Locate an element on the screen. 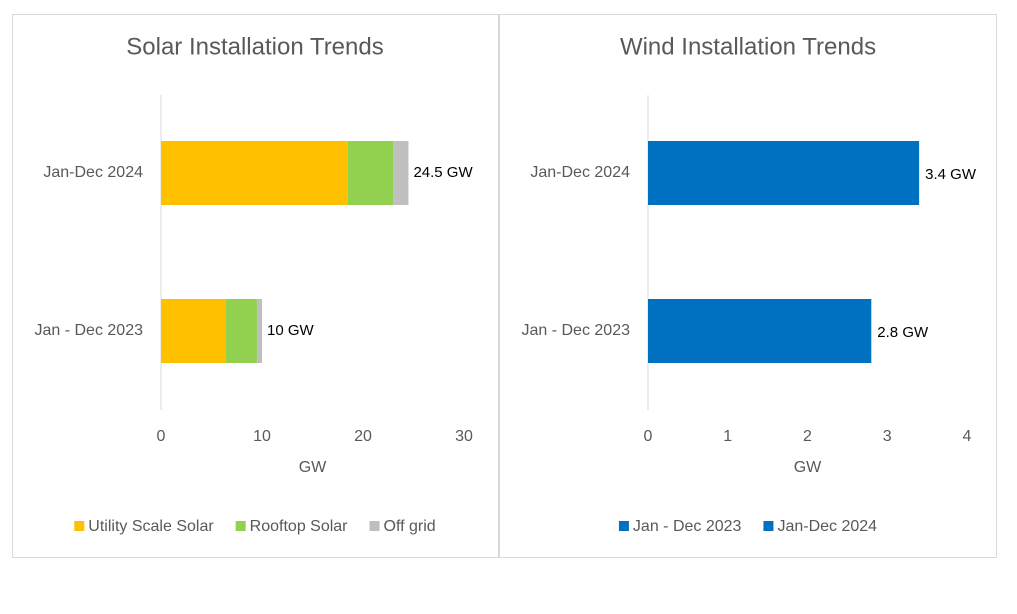  legend-label: Utility Scale Solar is located at coordinates (151, 526).